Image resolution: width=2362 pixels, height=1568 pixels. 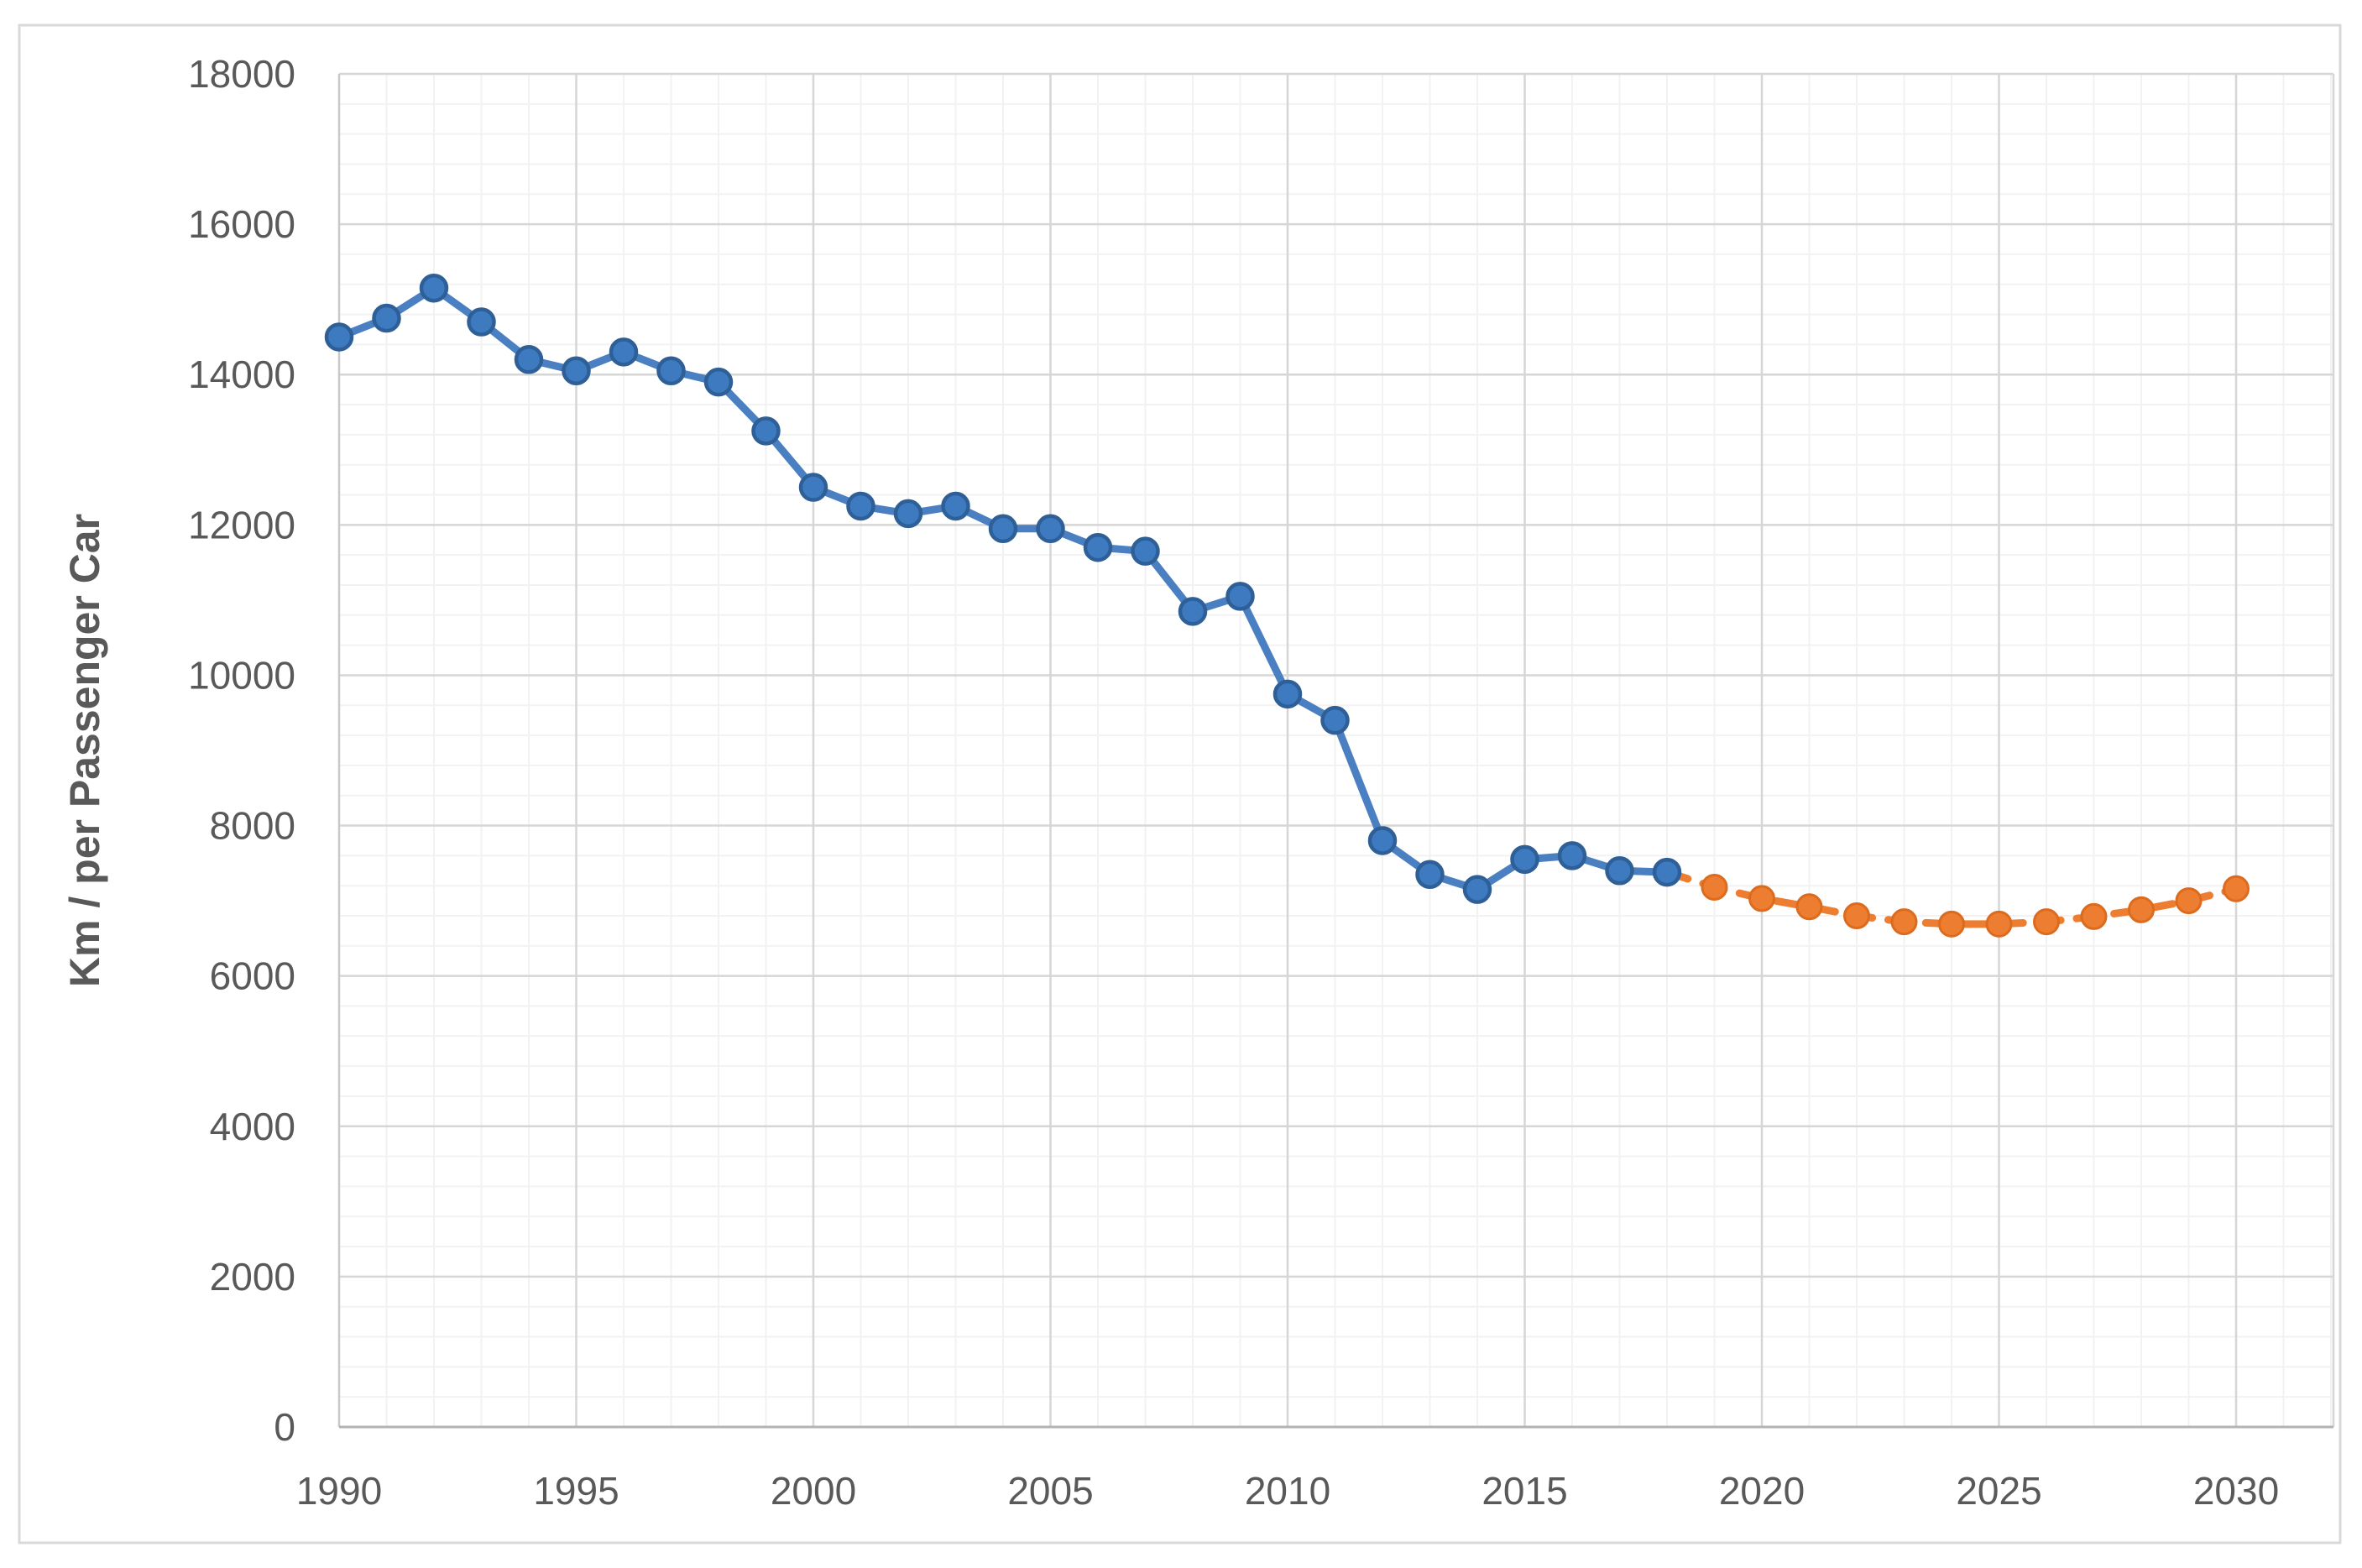 I want to click on x-tick-label: 2020, so click(x=1762, y=1491).